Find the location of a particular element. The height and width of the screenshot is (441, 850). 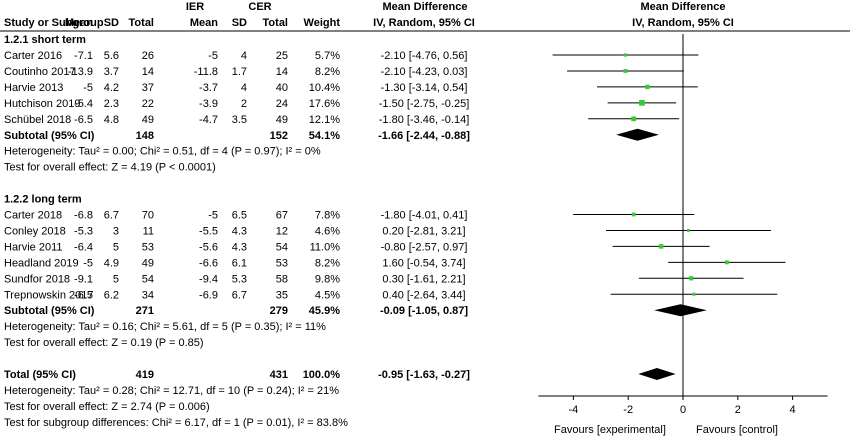

study-name: Hutchison 2019 is located at coordinates (42, 104).